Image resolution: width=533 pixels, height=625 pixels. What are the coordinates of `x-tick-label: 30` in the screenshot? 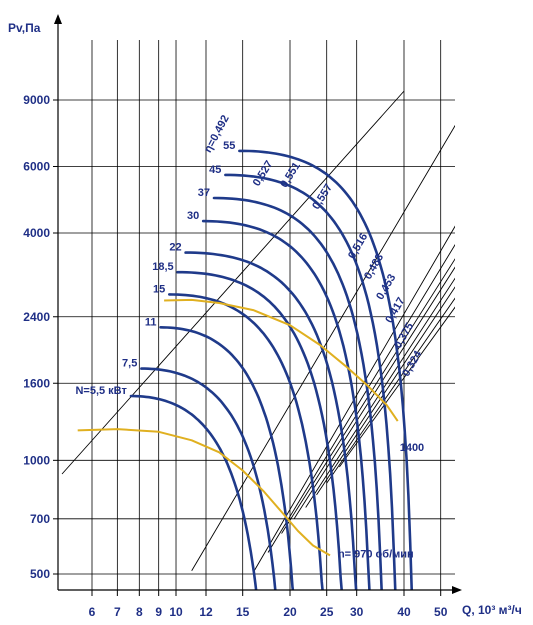 It's located at (357, 612).